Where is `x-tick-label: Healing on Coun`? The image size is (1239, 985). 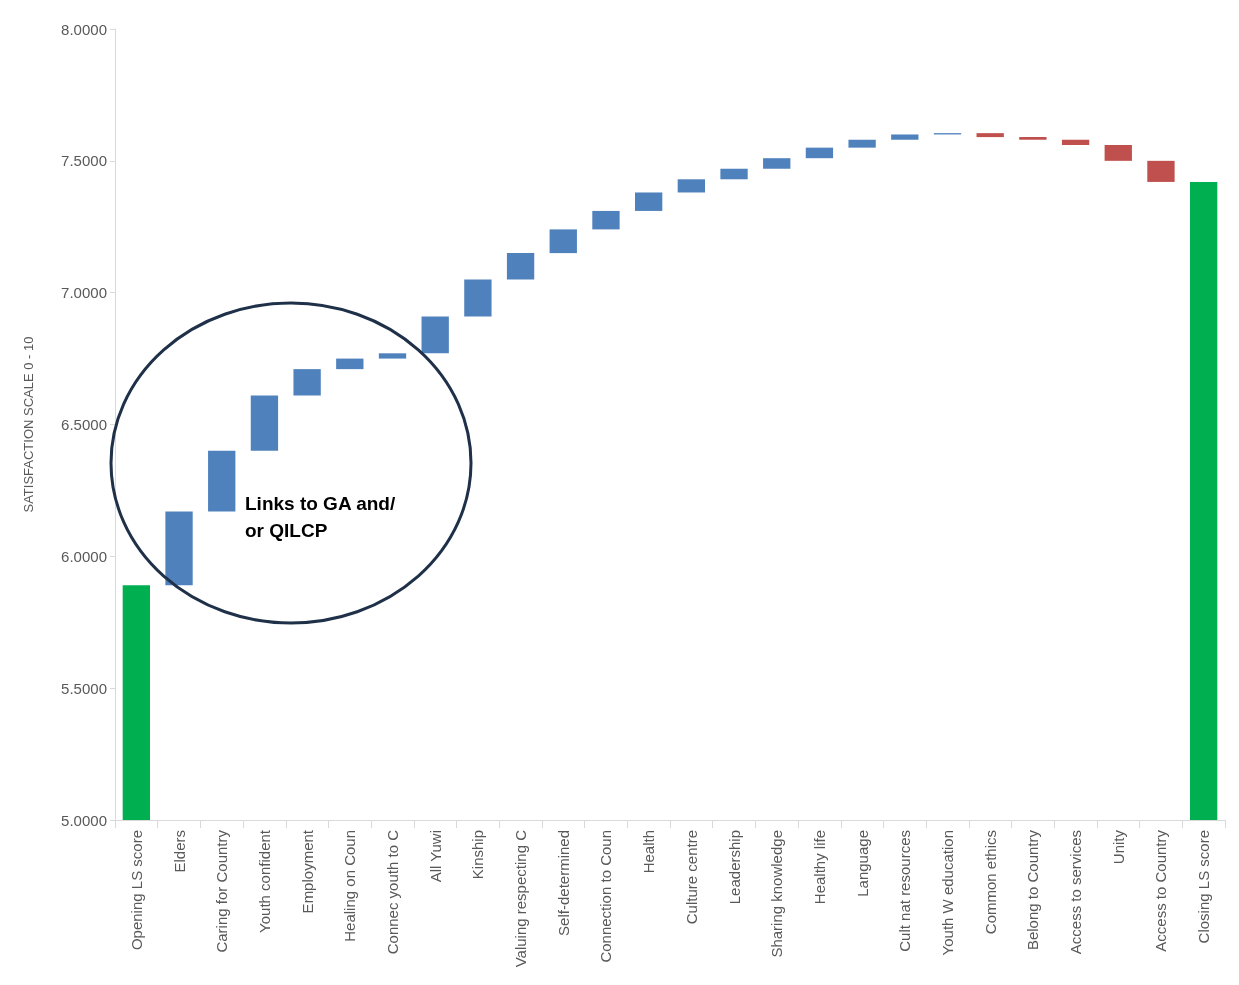 x-tick-label: Healing on Coun is located at coordinates (350, 886).